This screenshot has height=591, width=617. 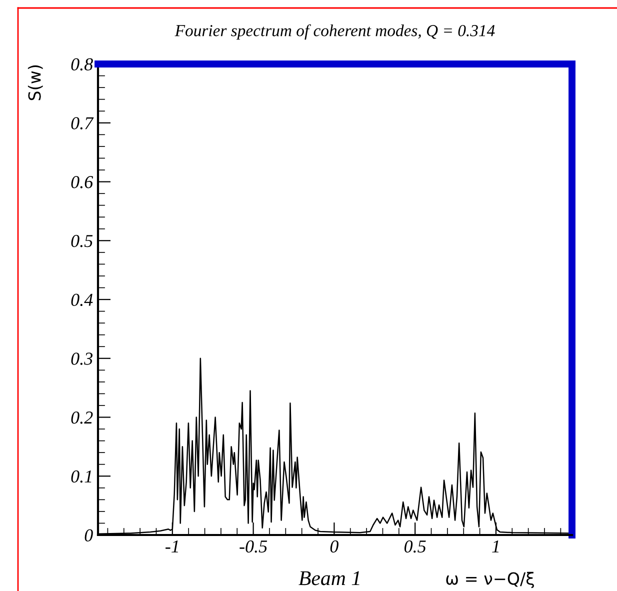 I want to click on x-tick-label: 0.5, so click(x=415, y=546).